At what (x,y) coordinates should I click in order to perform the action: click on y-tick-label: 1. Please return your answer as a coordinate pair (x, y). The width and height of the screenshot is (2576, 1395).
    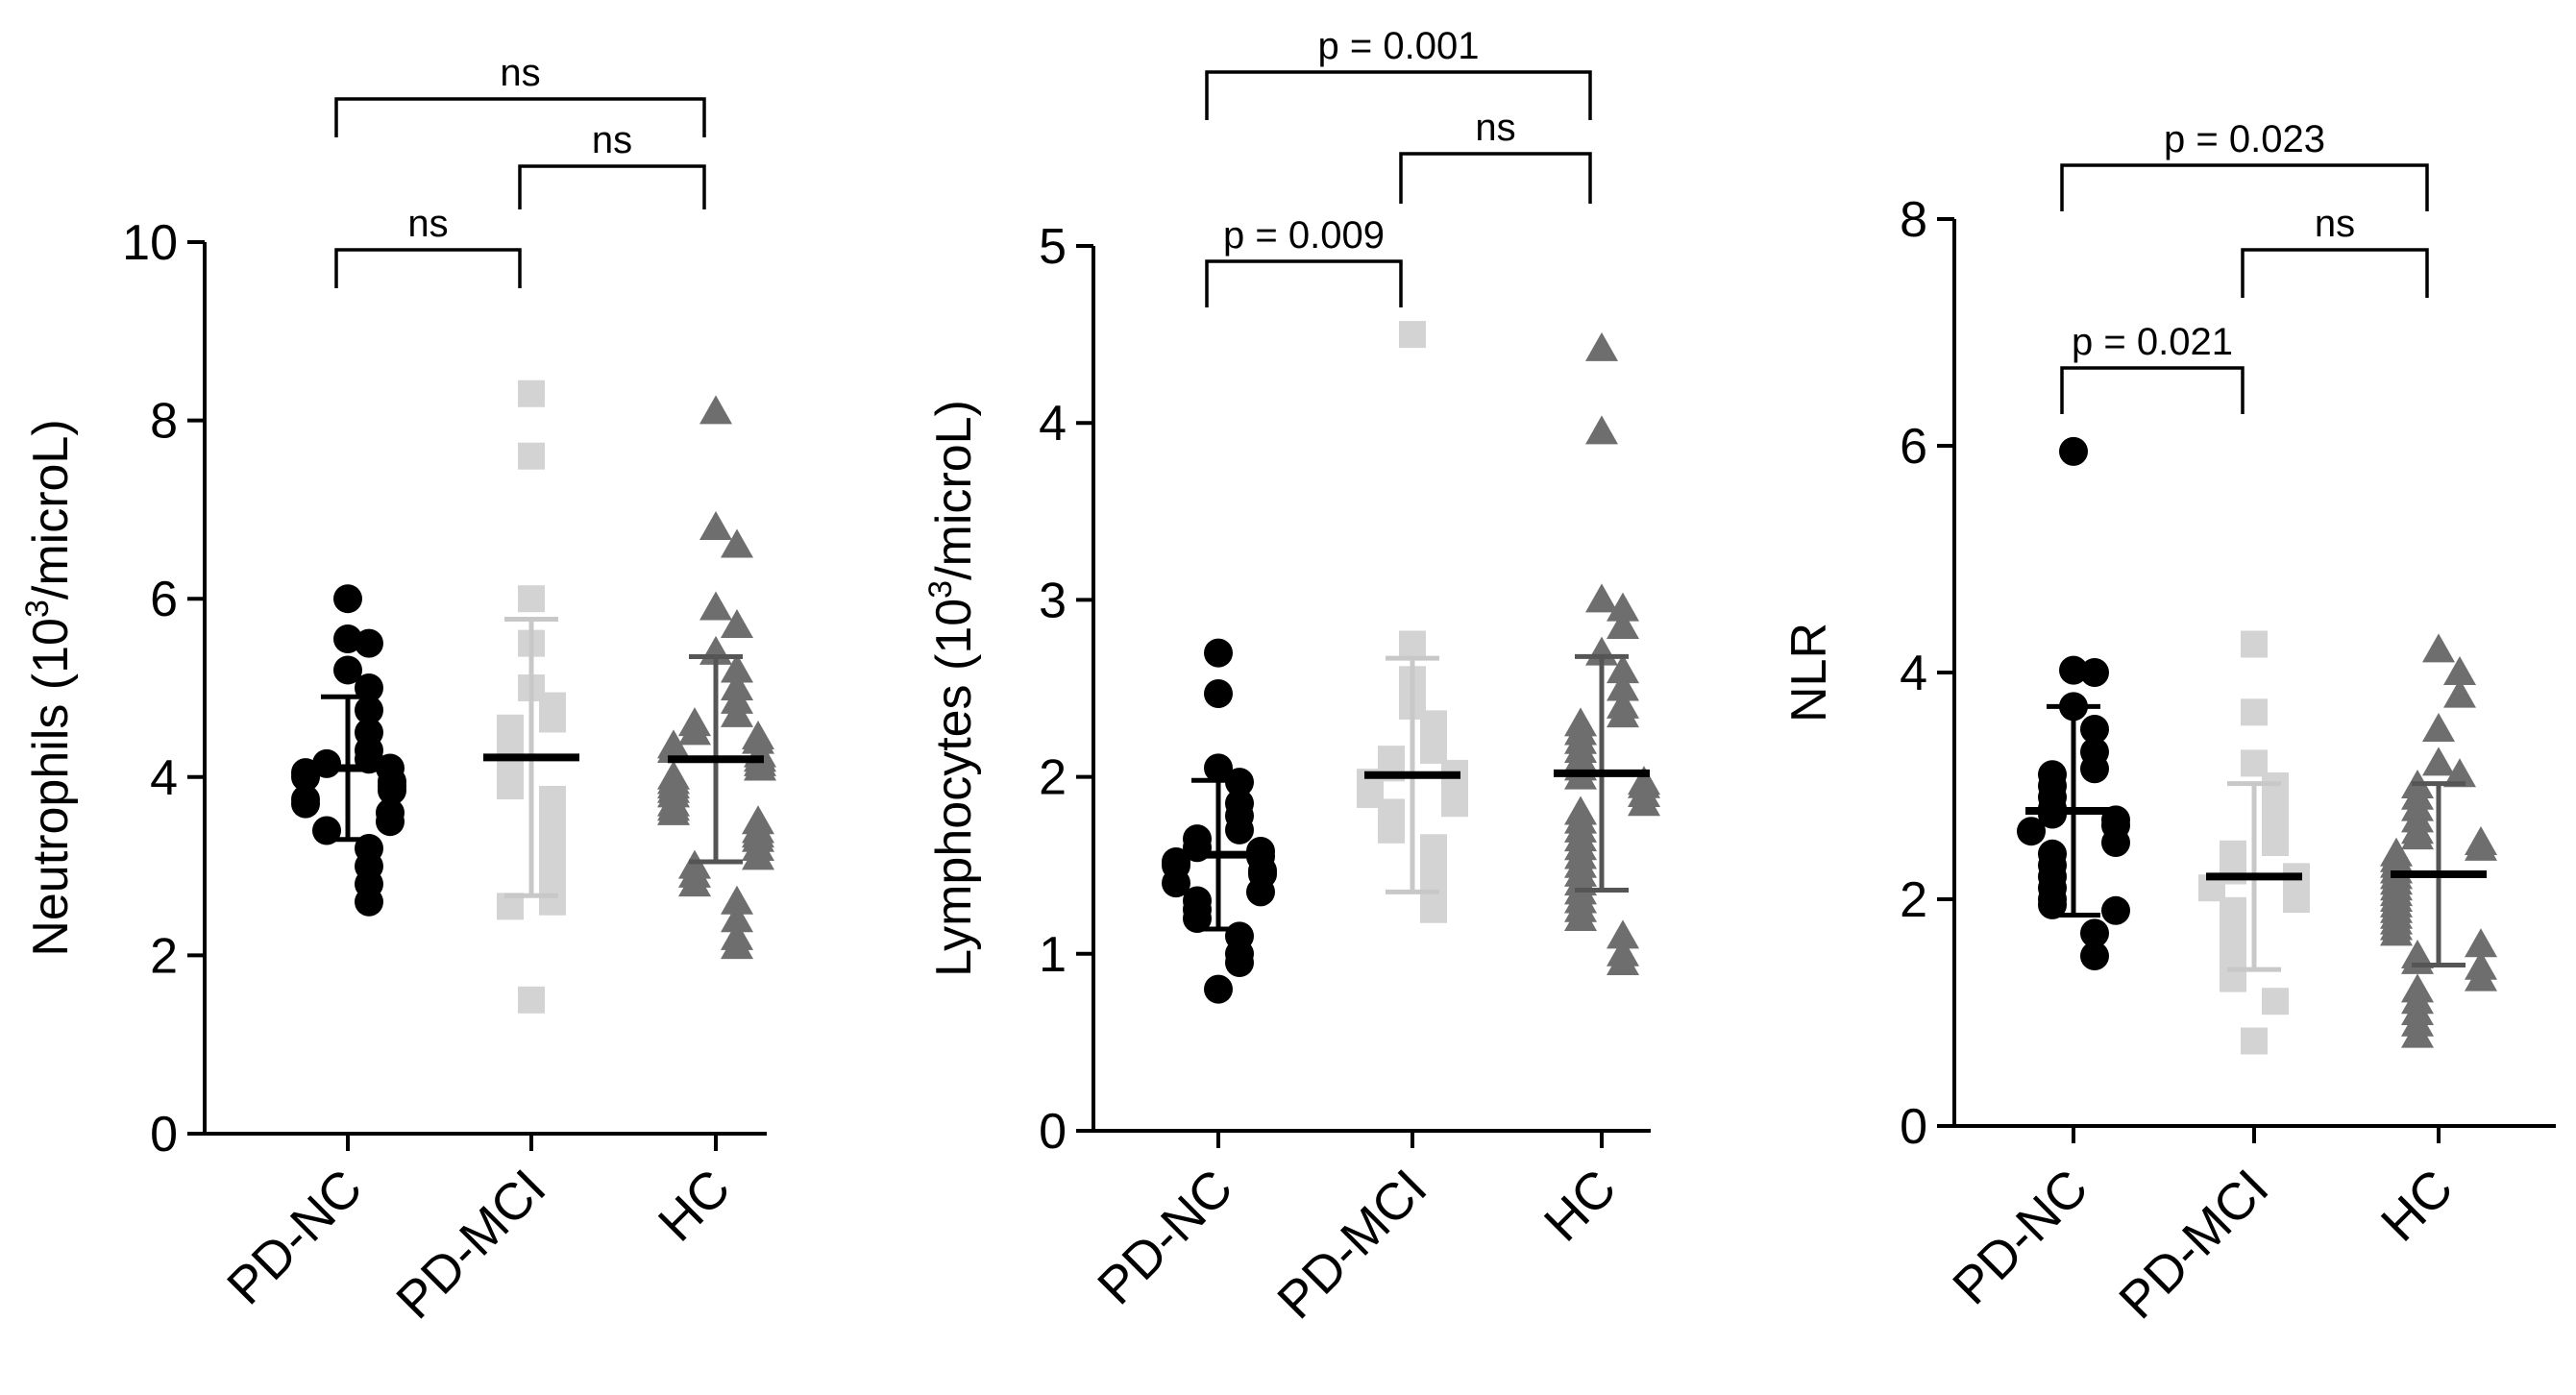
    Looking at the image, I should click on (1053, 955).